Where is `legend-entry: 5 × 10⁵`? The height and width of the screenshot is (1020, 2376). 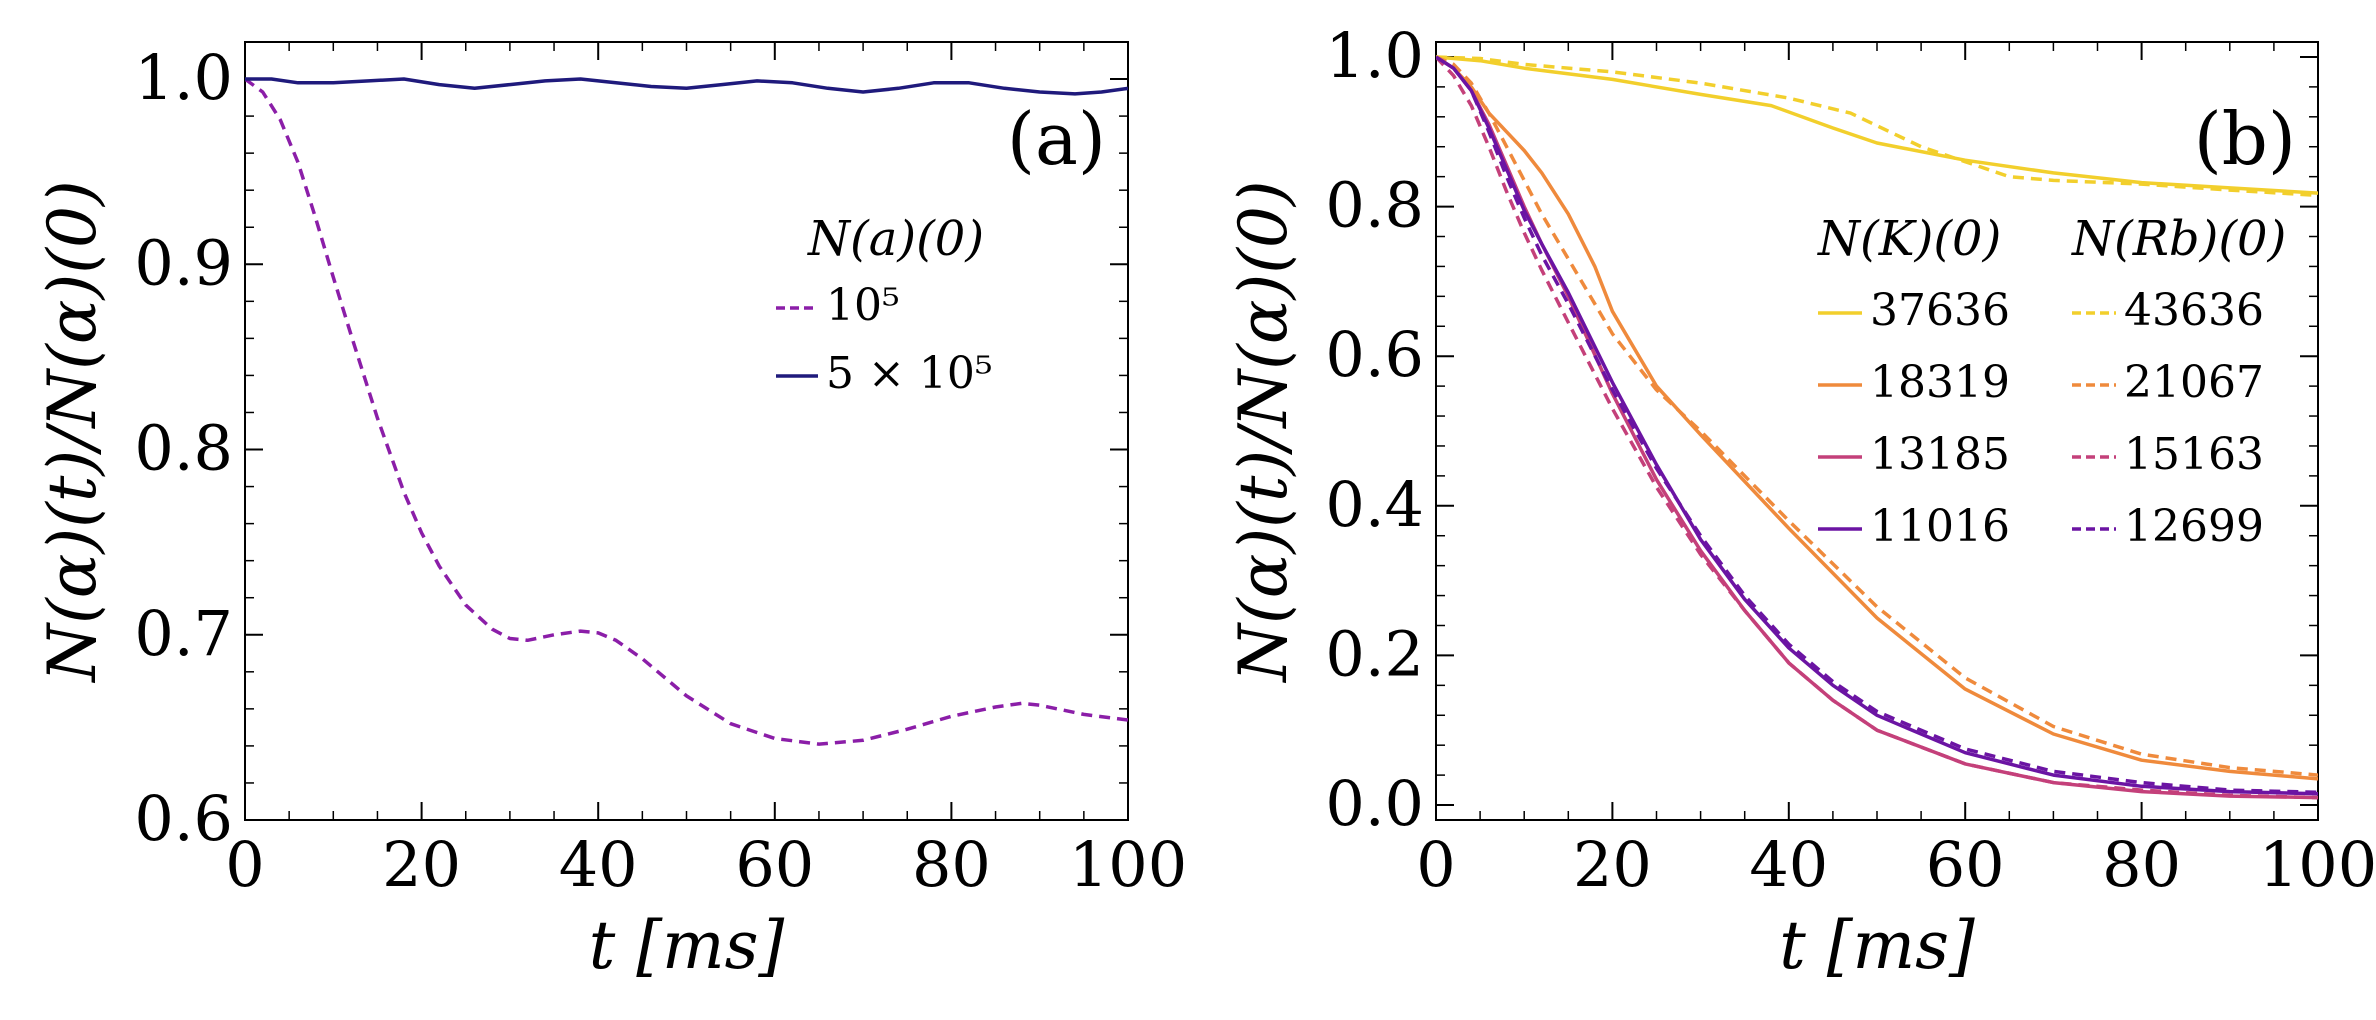
legend-entry: 5 × 10⁵ is located at coordinates (909, 373).